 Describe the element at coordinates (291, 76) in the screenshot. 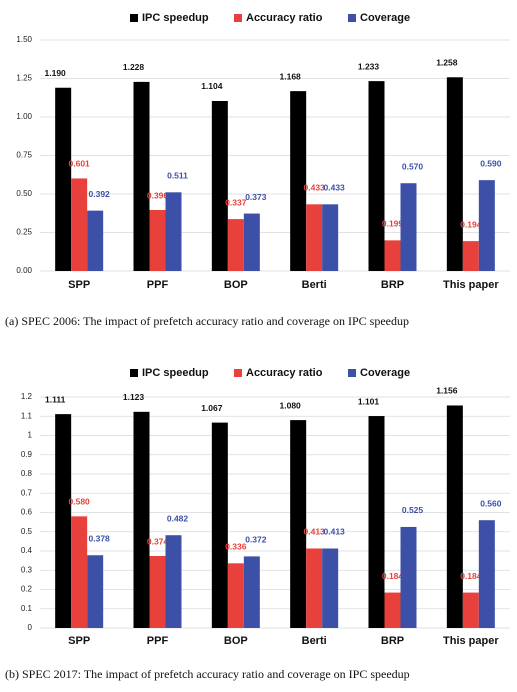

I see `value-label: 1.168` at that location.